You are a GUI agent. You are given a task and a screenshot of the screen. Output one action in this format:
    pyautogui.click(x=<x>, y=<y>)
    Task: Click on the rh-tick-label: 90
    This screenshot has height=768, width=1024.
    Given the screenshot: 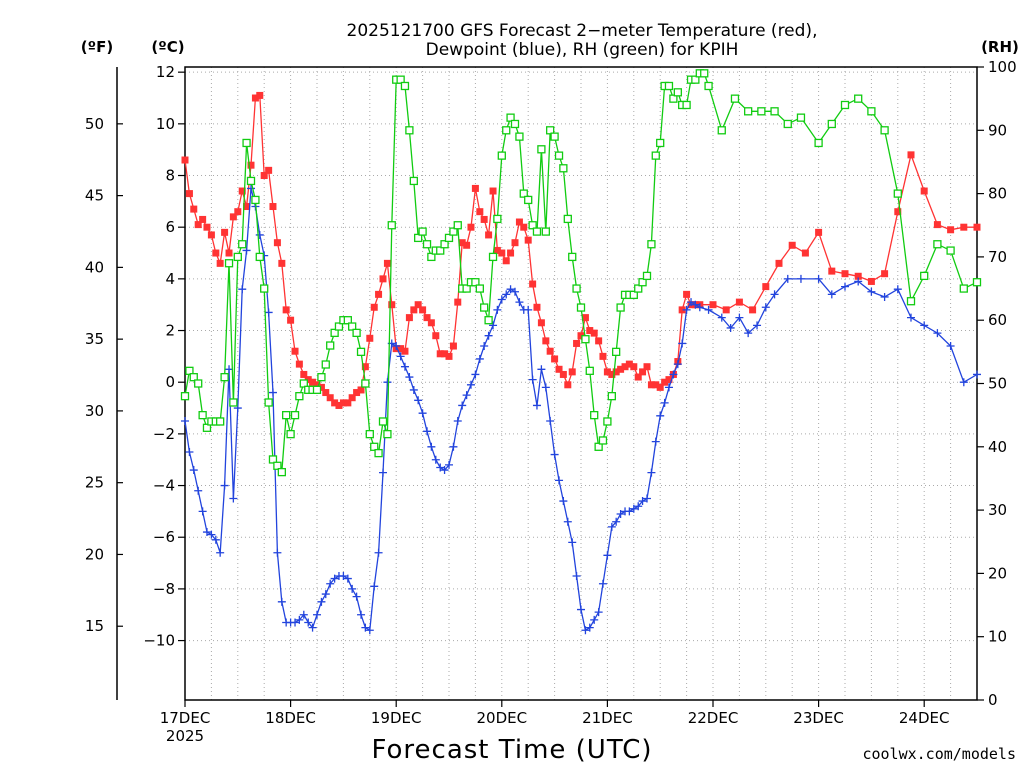 What is the action you would take?
    pyautogui.click(x=997, y=130)
    